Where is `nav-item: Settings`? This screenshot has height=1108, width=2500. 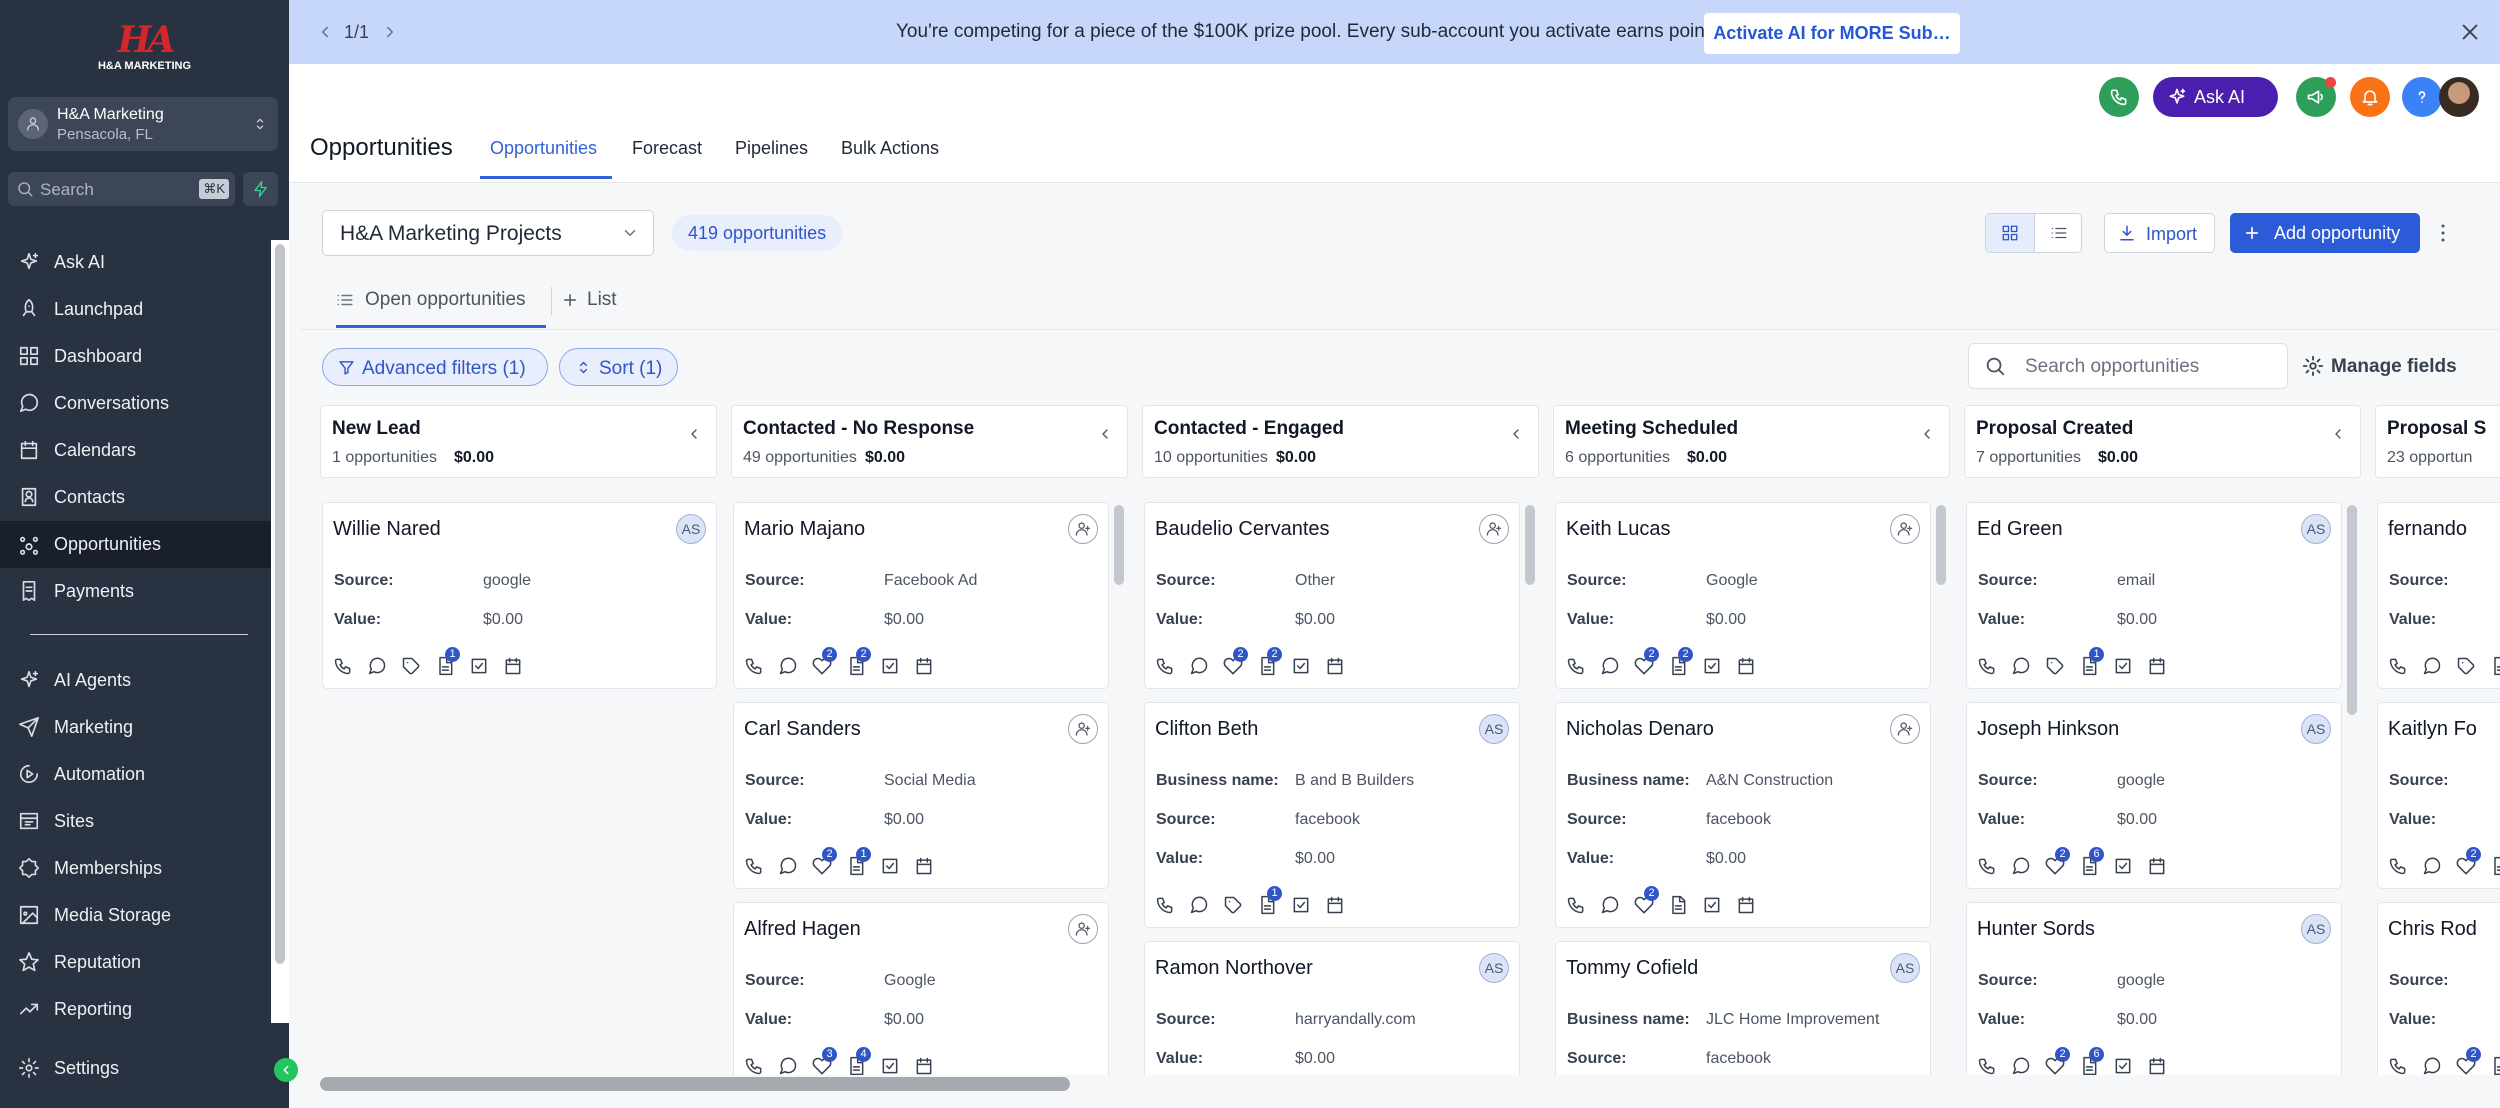 nav-item: Settings is located at coordinates (135, 1068).